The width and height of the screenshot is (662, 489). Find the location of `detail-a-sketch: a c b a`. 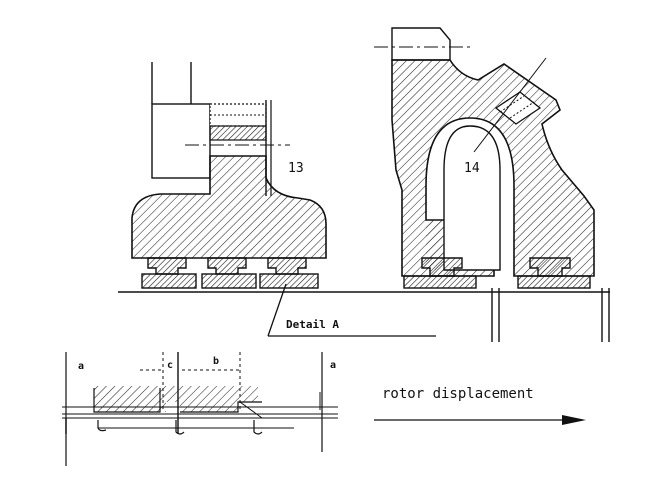

detail-a-sketch: a c b a is located at coordinates (200, 409).